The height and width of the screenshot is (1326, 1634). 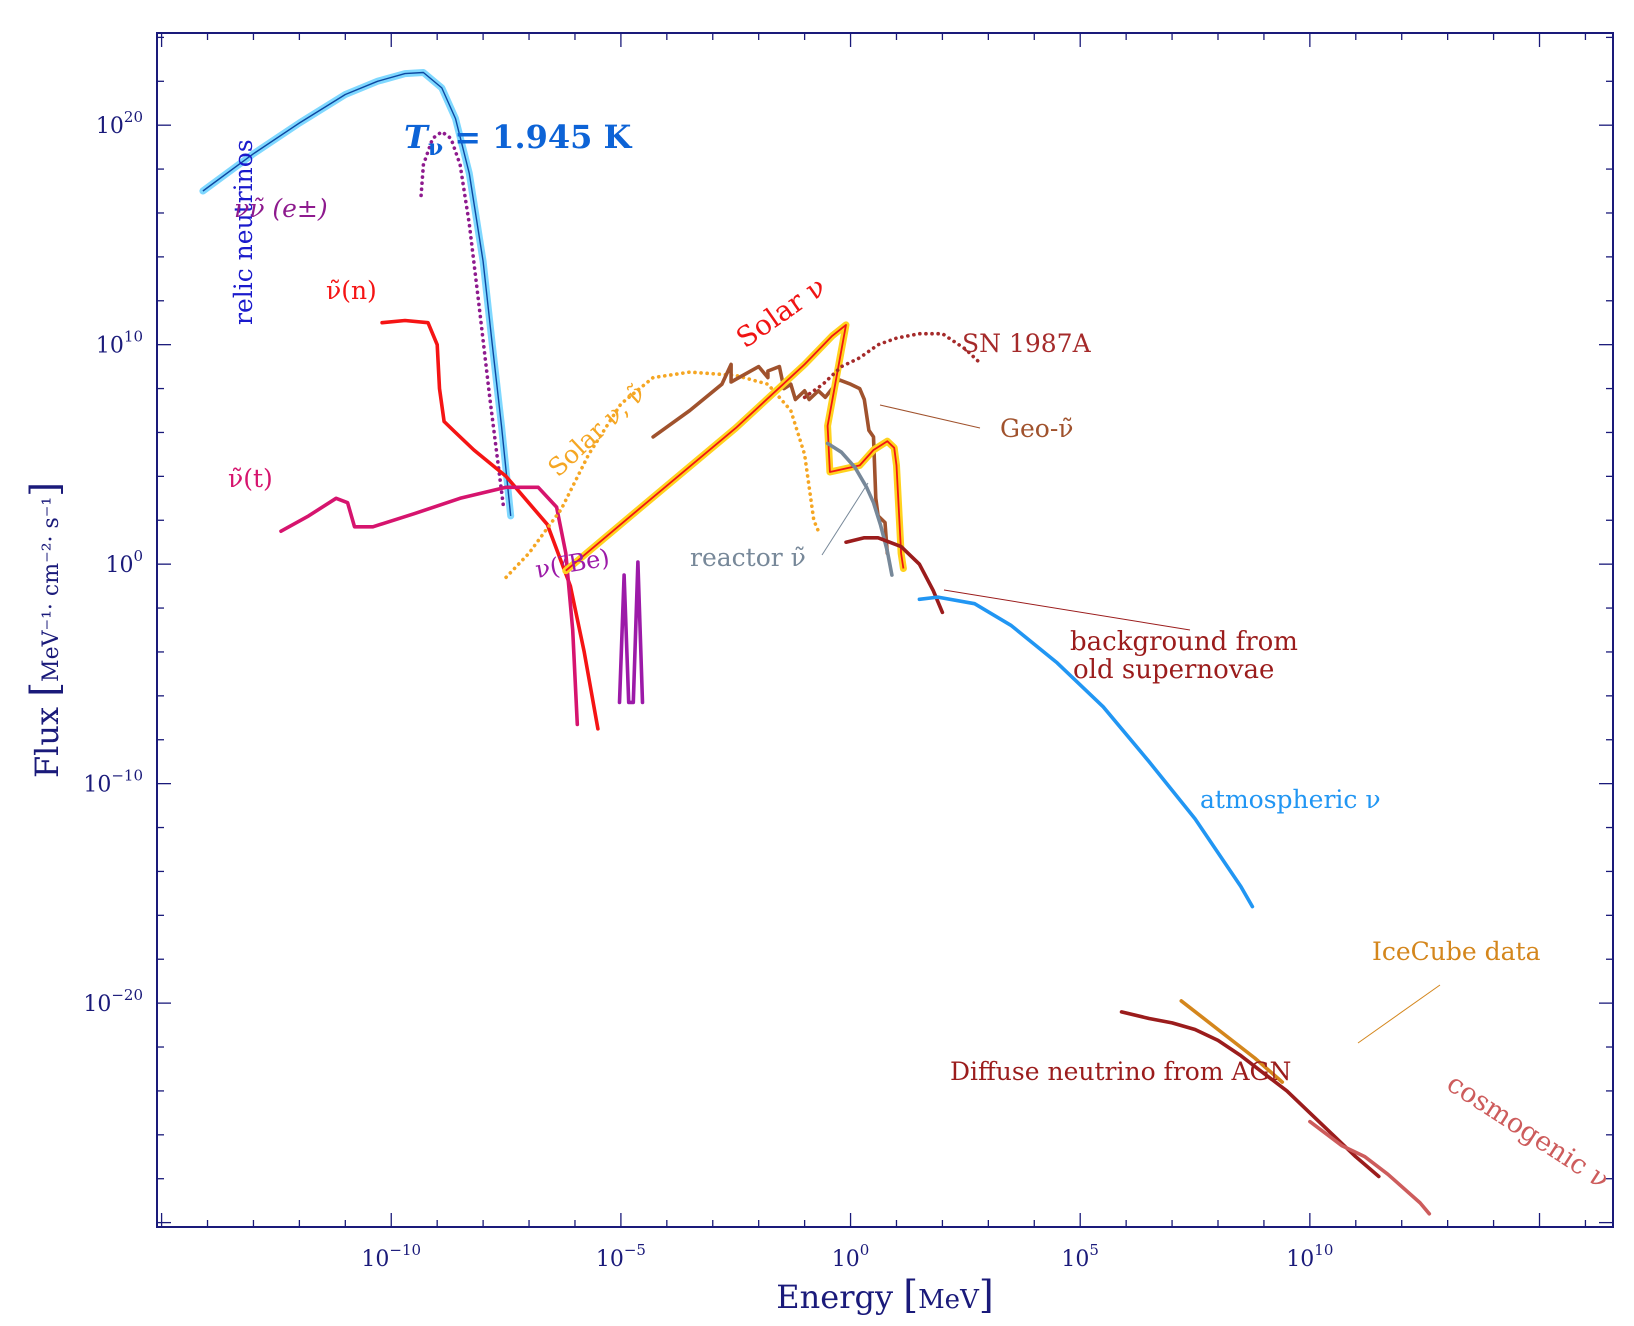 What do you see at coordinates (1184, 642) in the screenshot?
I see `annotation-background-from: background from` at bounding box center [1184, 642].